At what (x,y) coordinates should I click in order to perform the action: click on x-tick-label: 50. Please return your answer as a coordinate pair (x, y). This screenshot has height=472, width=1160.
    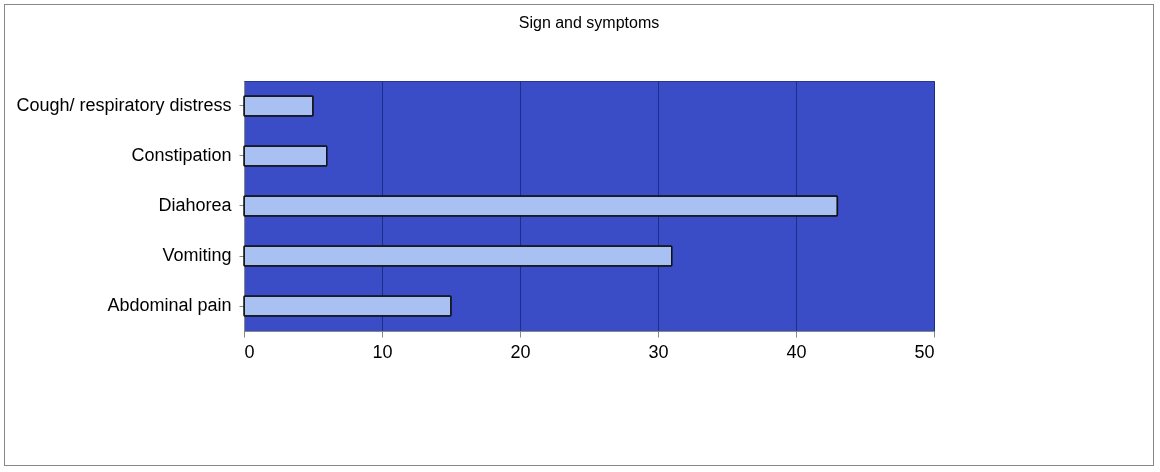
    Looking at the image, I should click on (924, 351).